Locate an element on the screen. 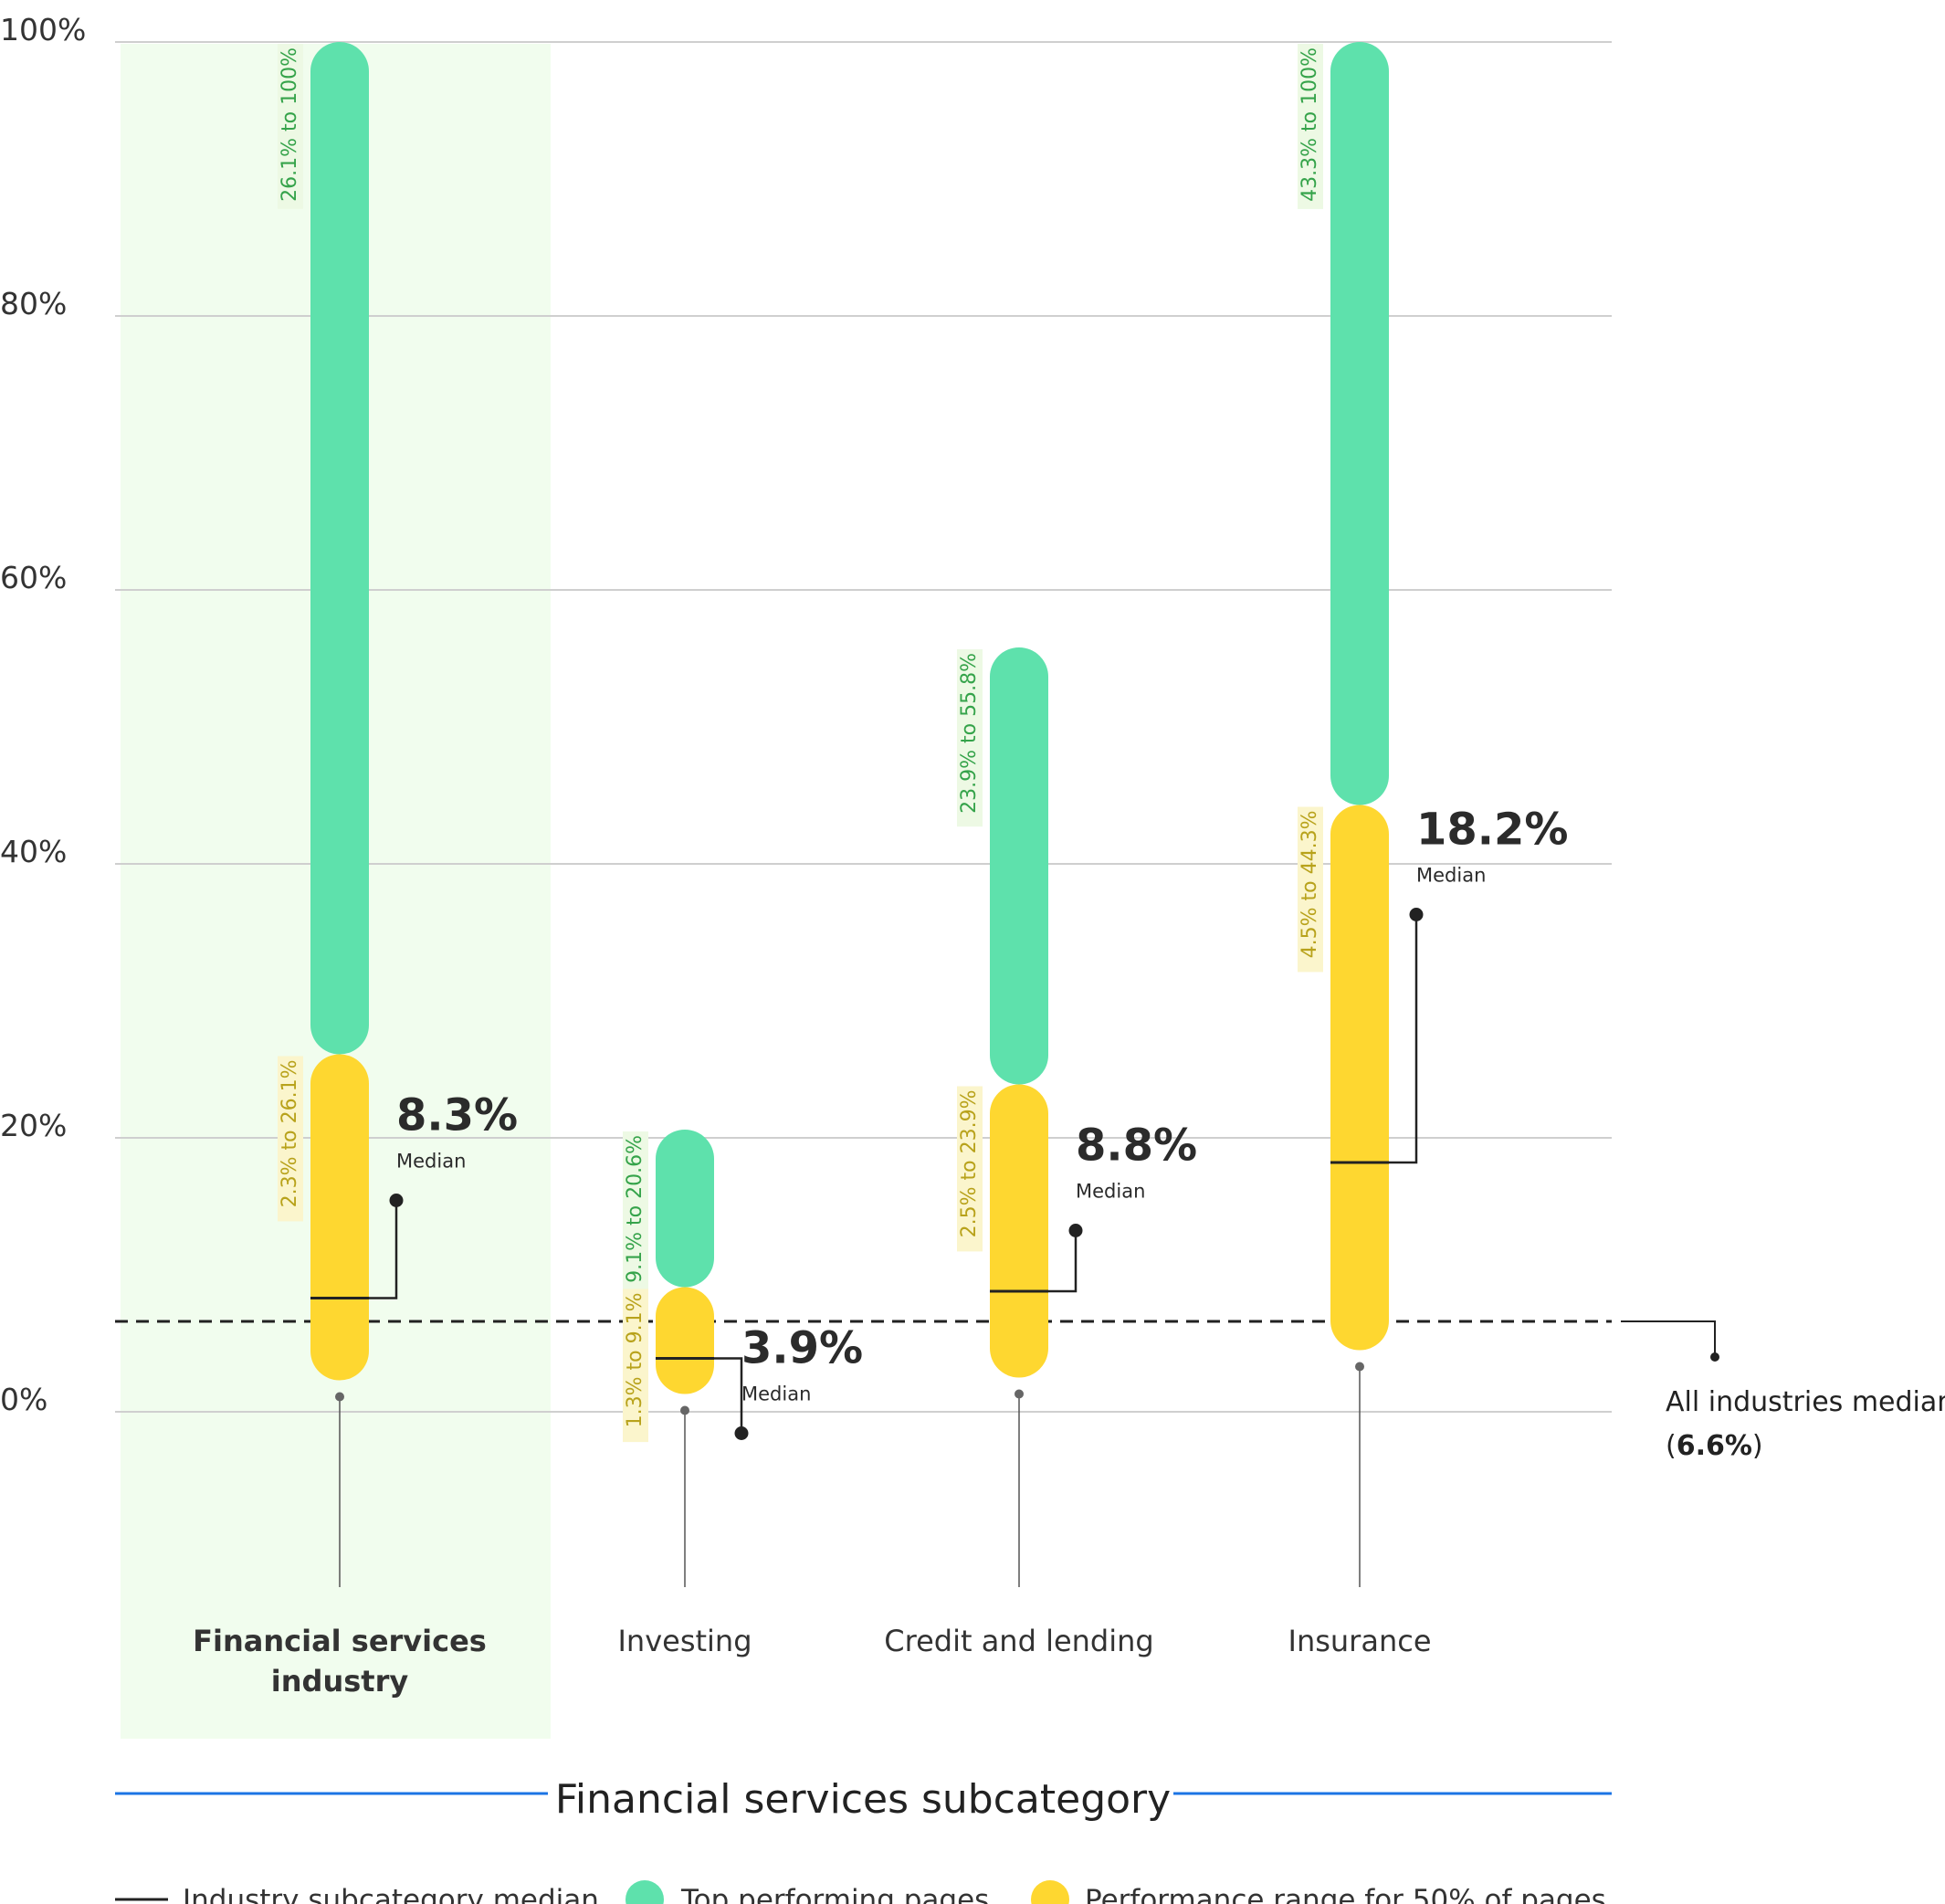 The height and width of the screenshot is (1904, 1945). x-axis-layer: Financial services subcategory is located at coordinates (863, 1800).